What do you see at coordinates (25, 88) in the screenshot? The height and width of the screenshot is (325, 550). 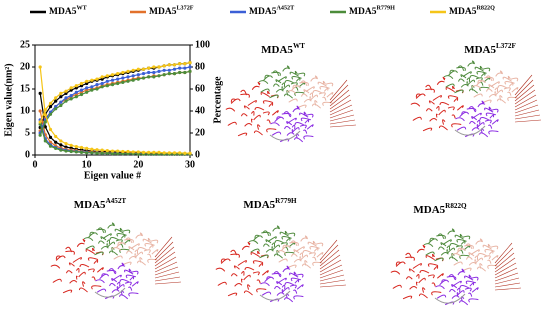 I see `y-tick-label: 15` at bounding box center [25, 88].